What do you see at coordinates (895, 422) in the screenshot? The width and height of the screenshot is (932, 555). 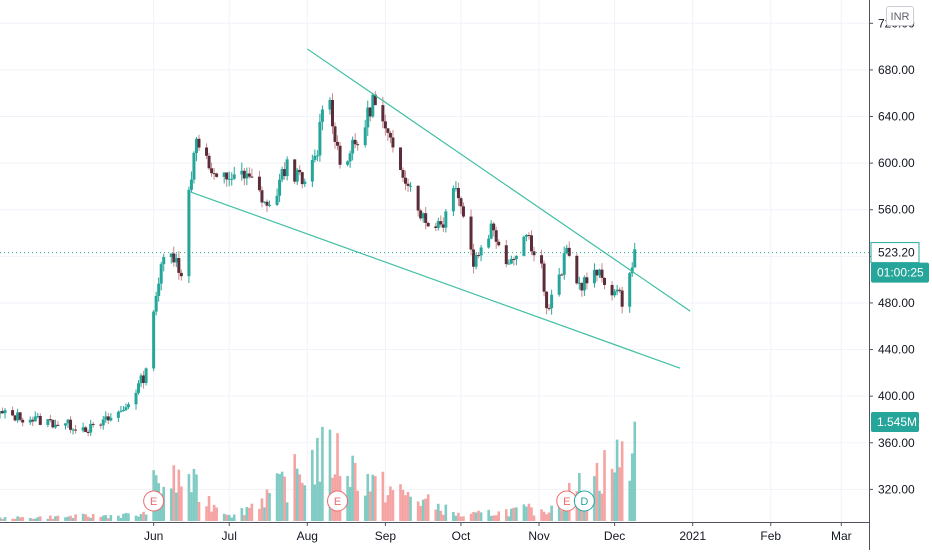 I see `volume-badge: 1.545M` at bounding box center [895, 422].